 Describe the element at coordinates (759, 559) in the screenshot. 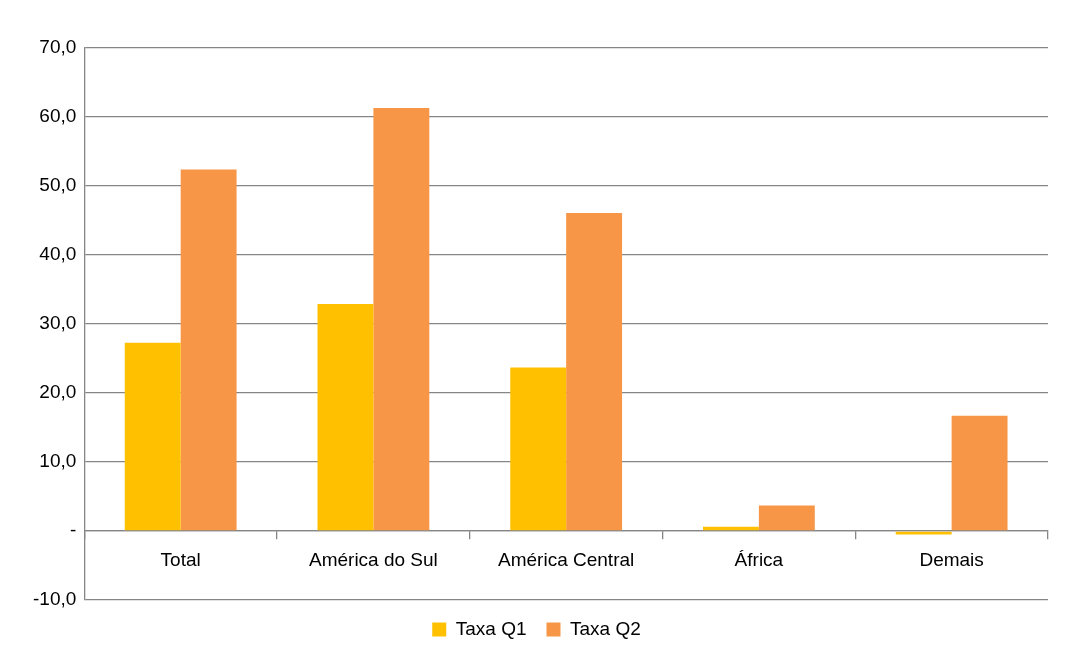

I see `x-tick-label: África` at that location.